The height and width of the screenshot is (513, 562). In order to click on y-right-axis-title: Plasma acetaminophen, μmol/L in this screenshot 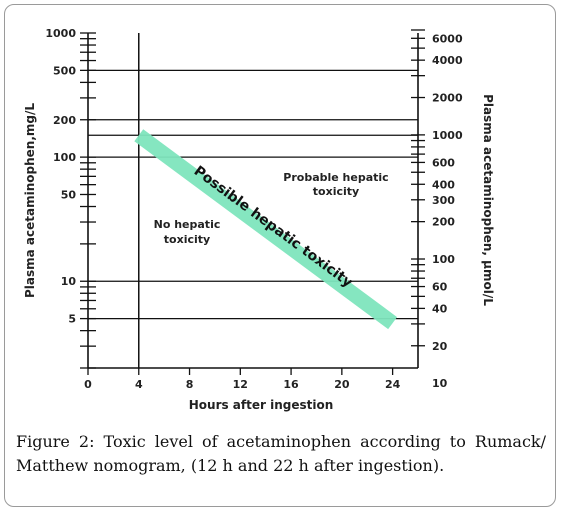, I will do `click(488, 200)`.